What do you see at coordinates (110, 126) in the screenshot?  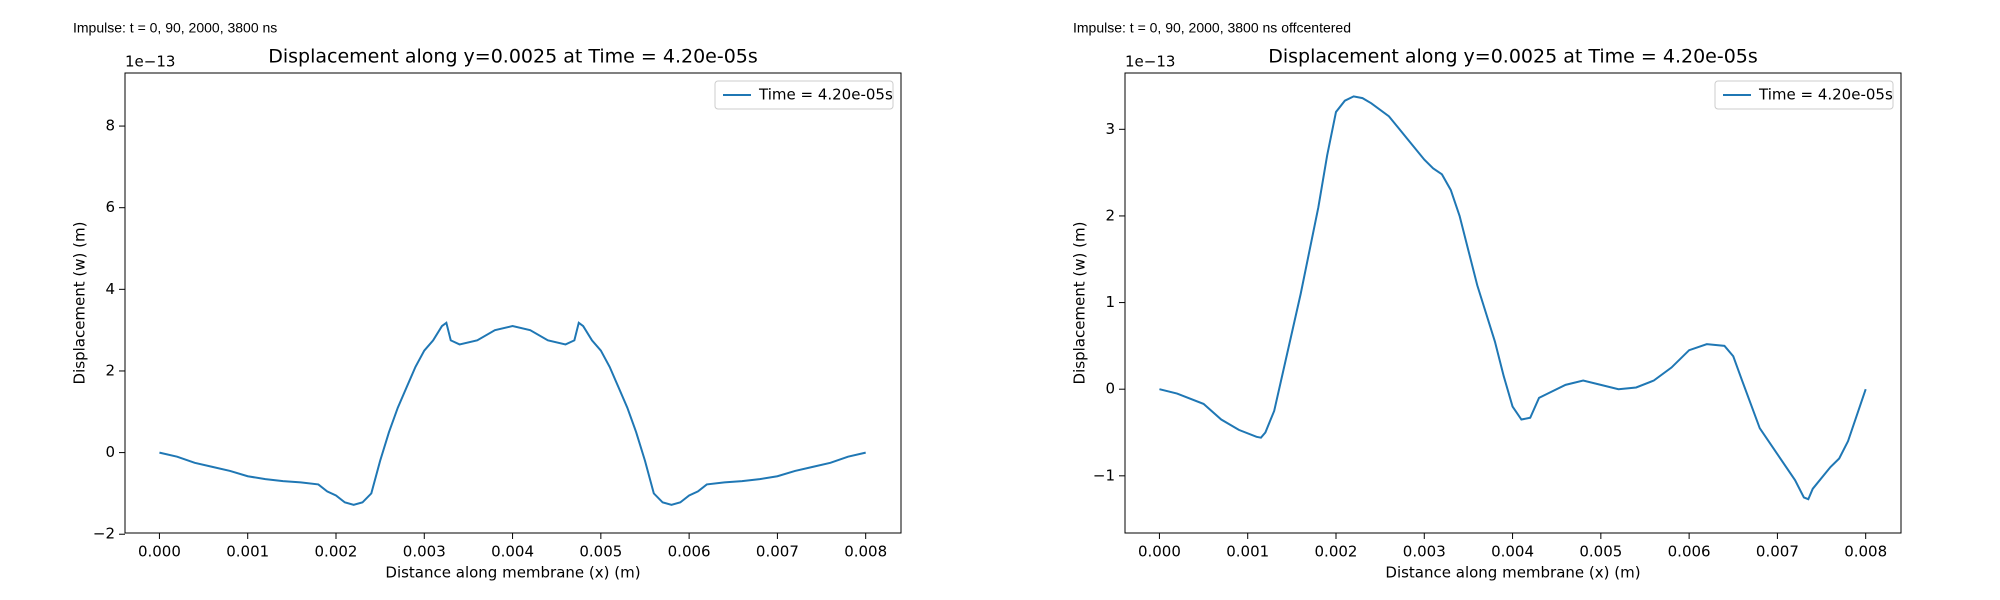 I see `y-tick-label: 8` at bounding box center [110, 126].